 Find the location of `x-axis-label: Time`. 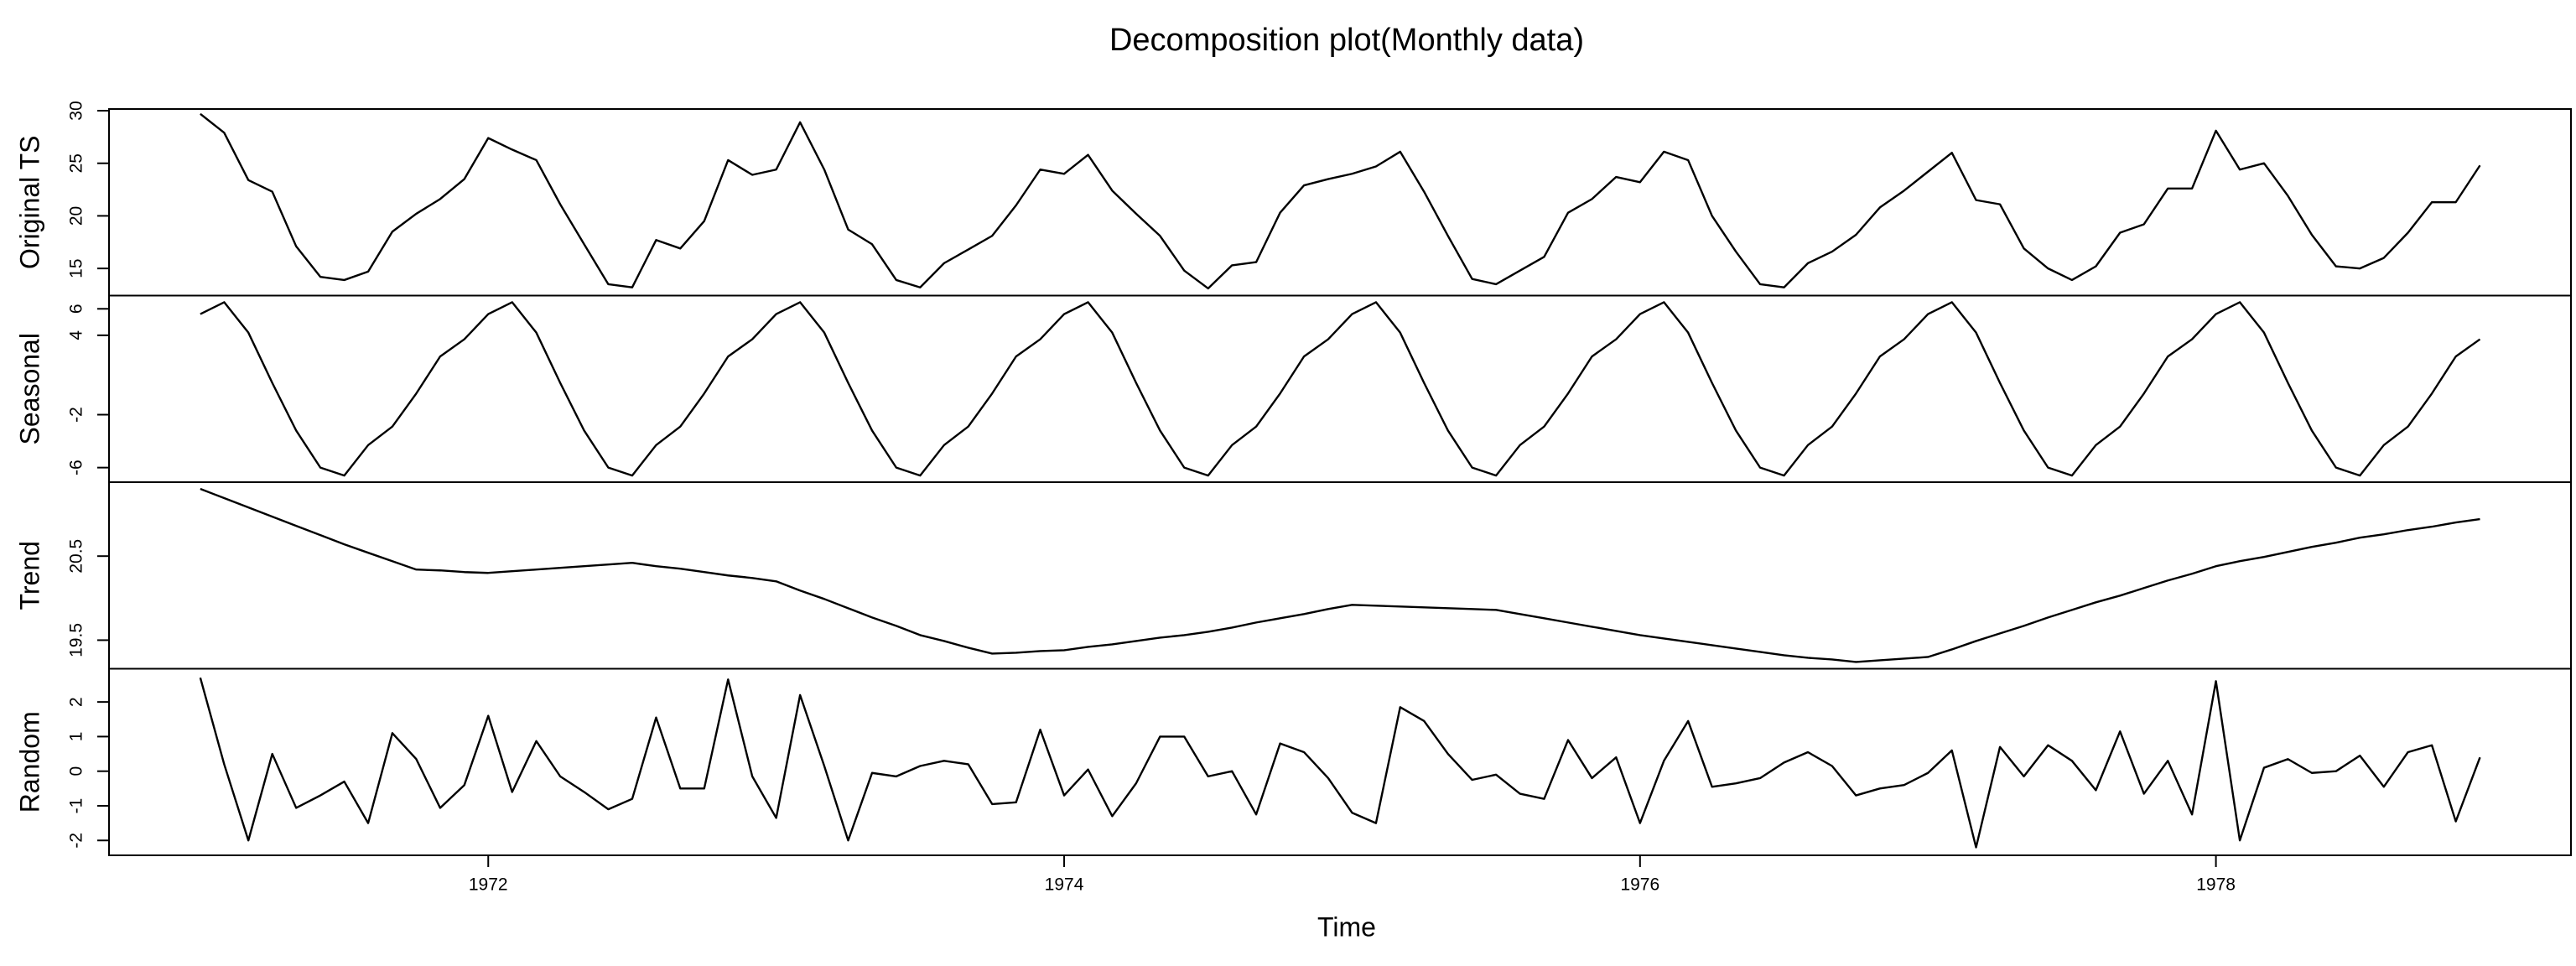

x-axis-label: Time is located at coordinates (1346, 926).